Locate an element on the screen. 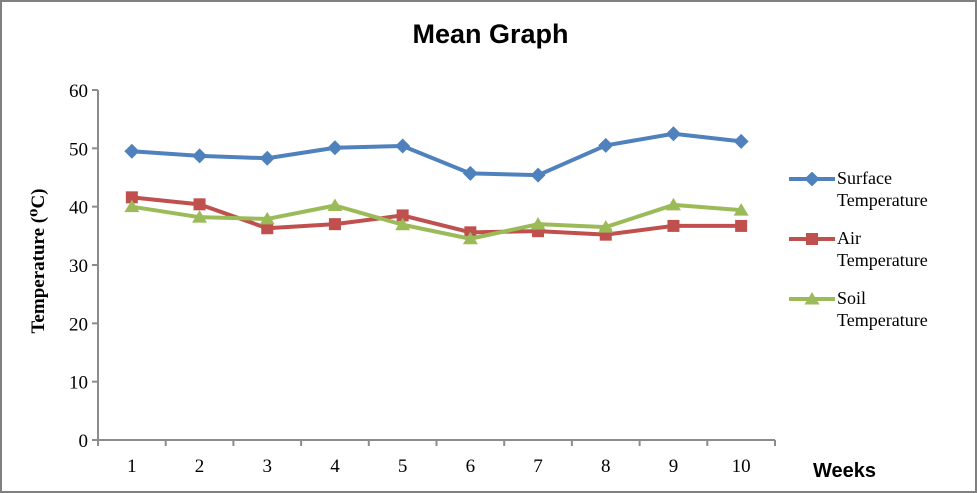  x-tick-label: 2 is located at coordinates (200, 466).